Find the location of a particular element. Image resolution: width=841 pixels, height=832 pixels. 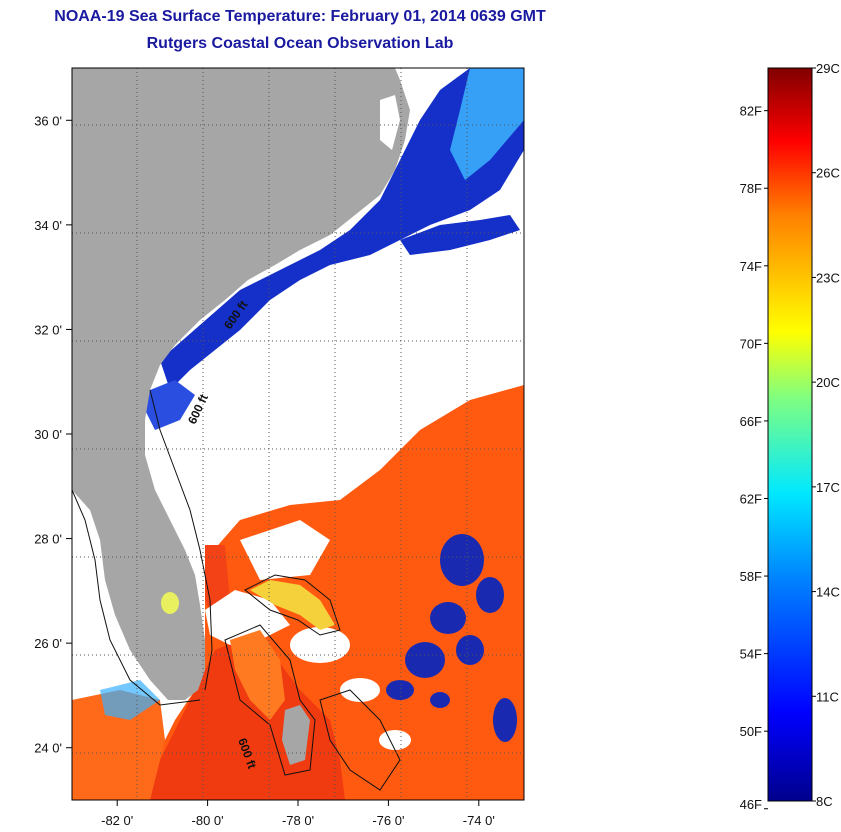

lat-tick-label: 36 0' is located at coordinates (48, 120).